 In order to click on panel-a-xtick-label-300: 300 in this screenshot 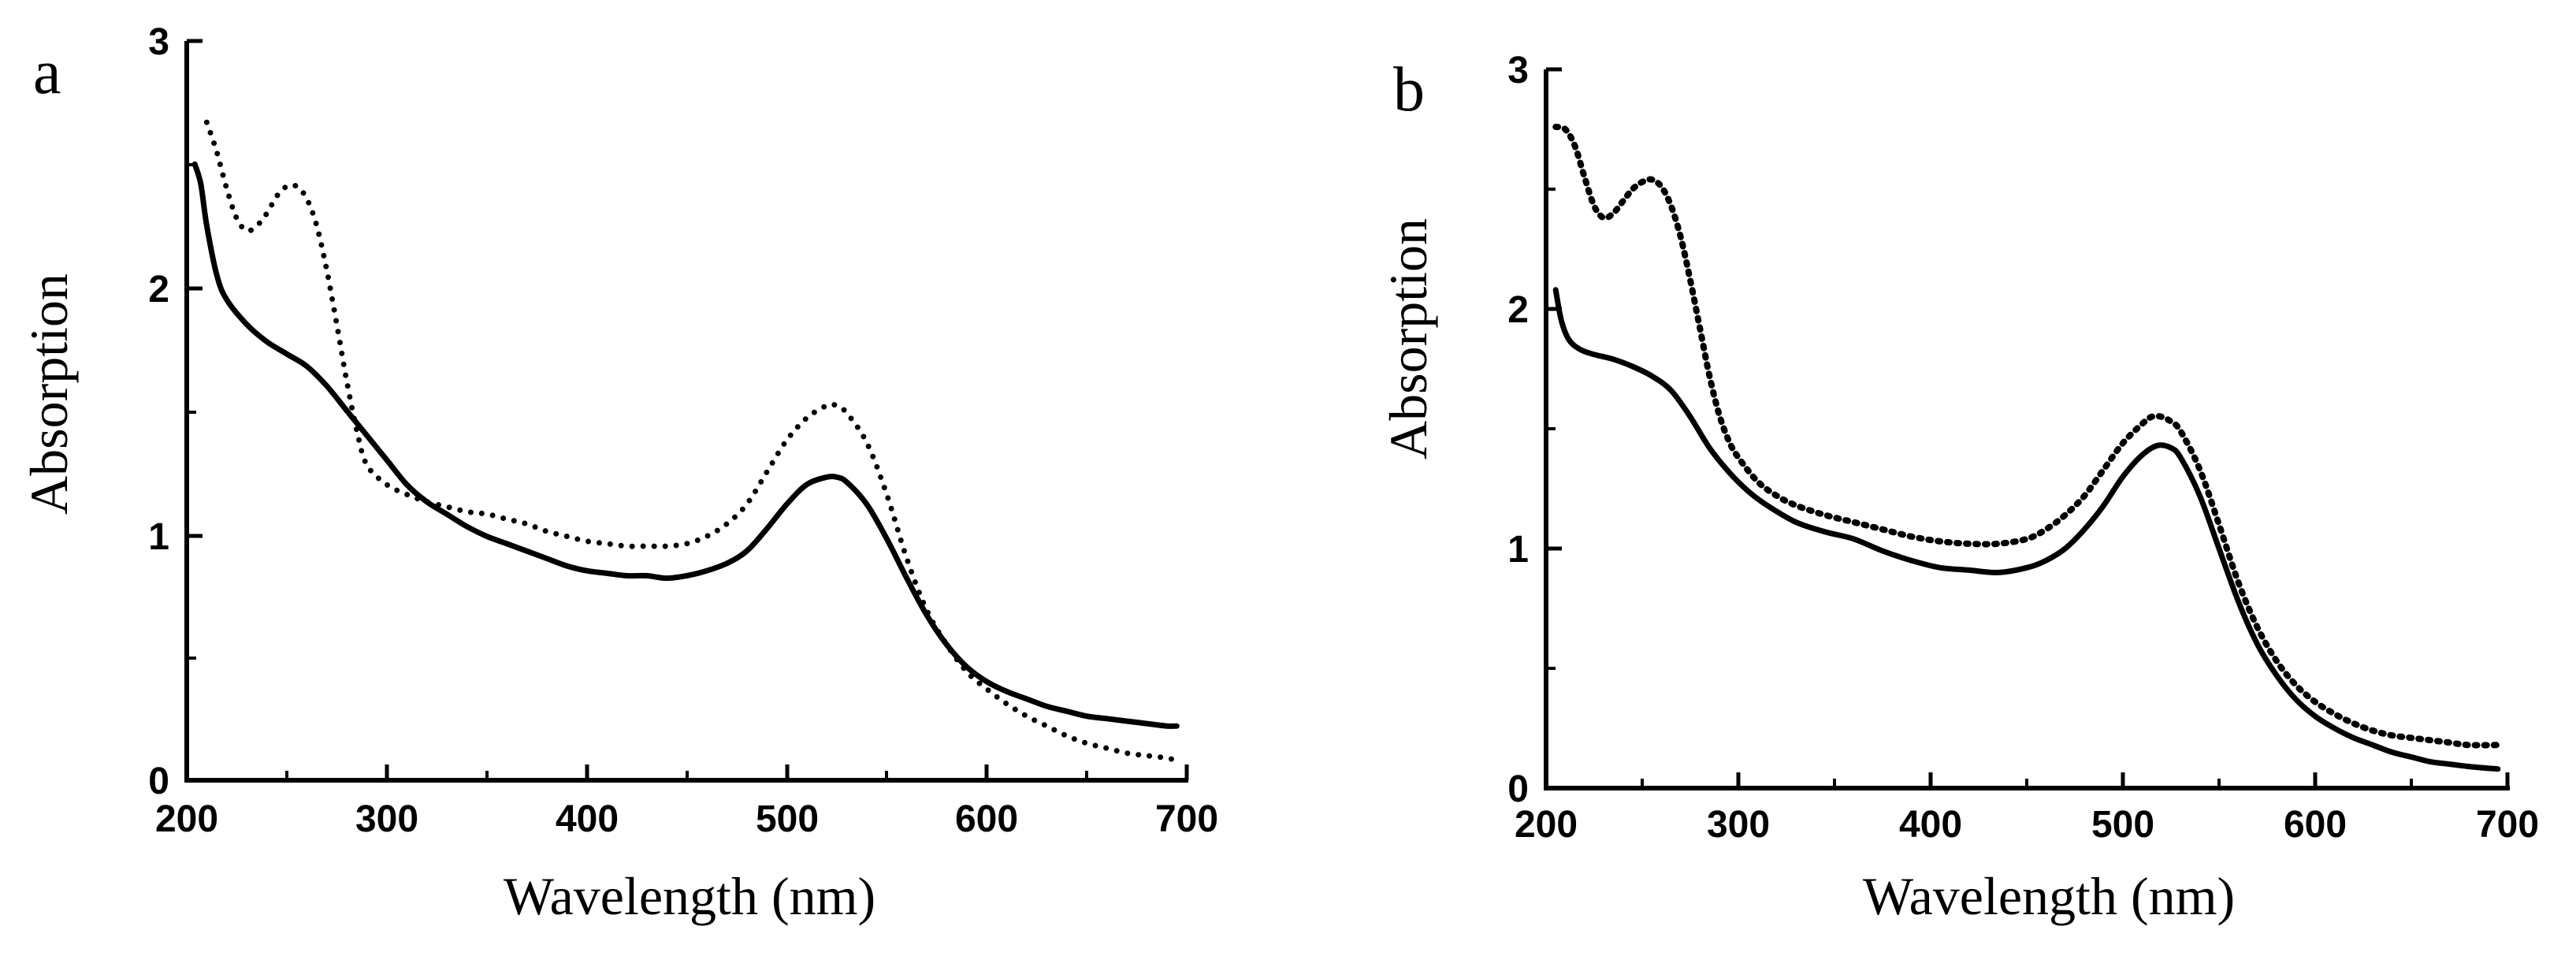, I will do `click(386, 819)`.